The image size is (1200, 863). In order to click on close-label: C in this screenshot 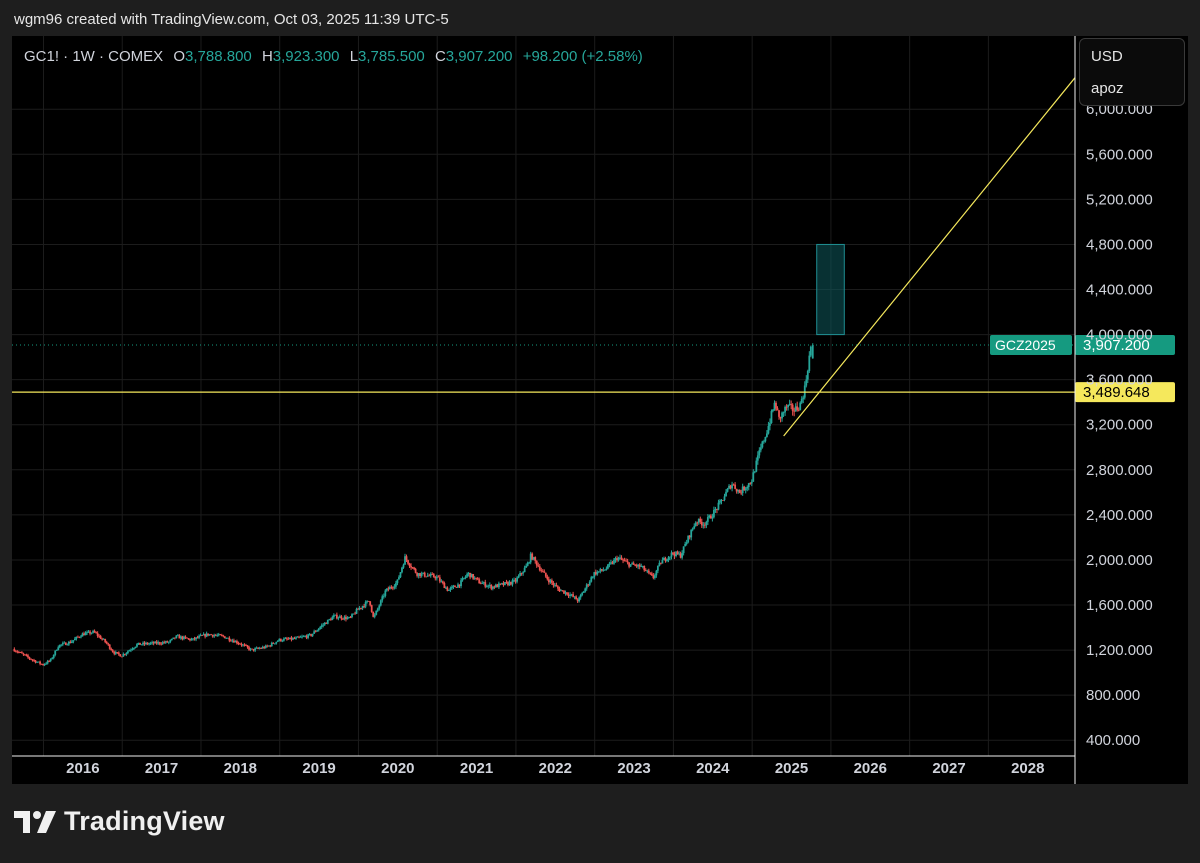, I will do `click(440, 56)`.